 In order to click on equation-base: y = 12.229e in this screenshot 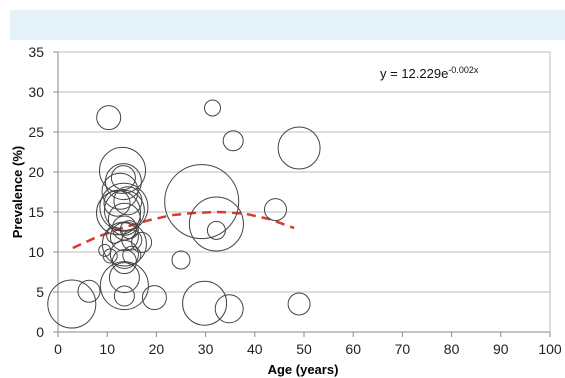, I will do `click(414, 73)`.